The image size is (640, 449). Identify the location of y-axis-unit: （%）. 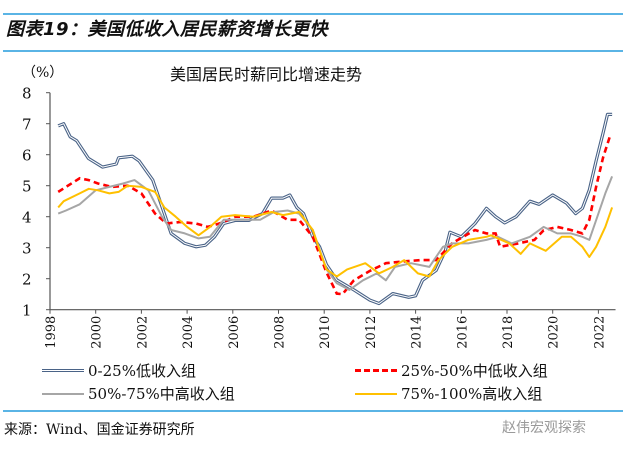
(43, 73).